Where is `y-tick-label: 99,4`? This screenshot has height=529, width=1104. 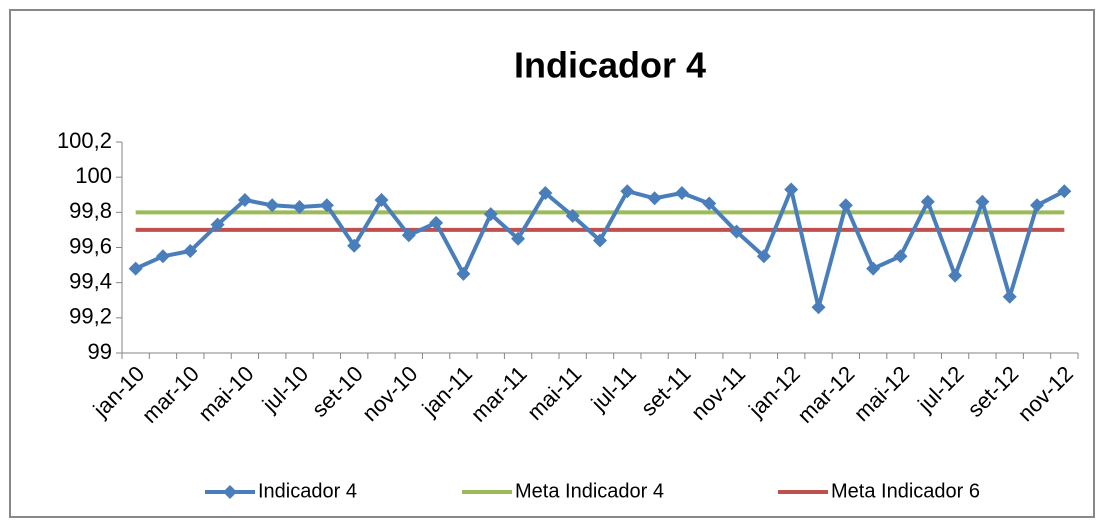
y-tick-label: 99,4 is located at coordinates (90, 280).